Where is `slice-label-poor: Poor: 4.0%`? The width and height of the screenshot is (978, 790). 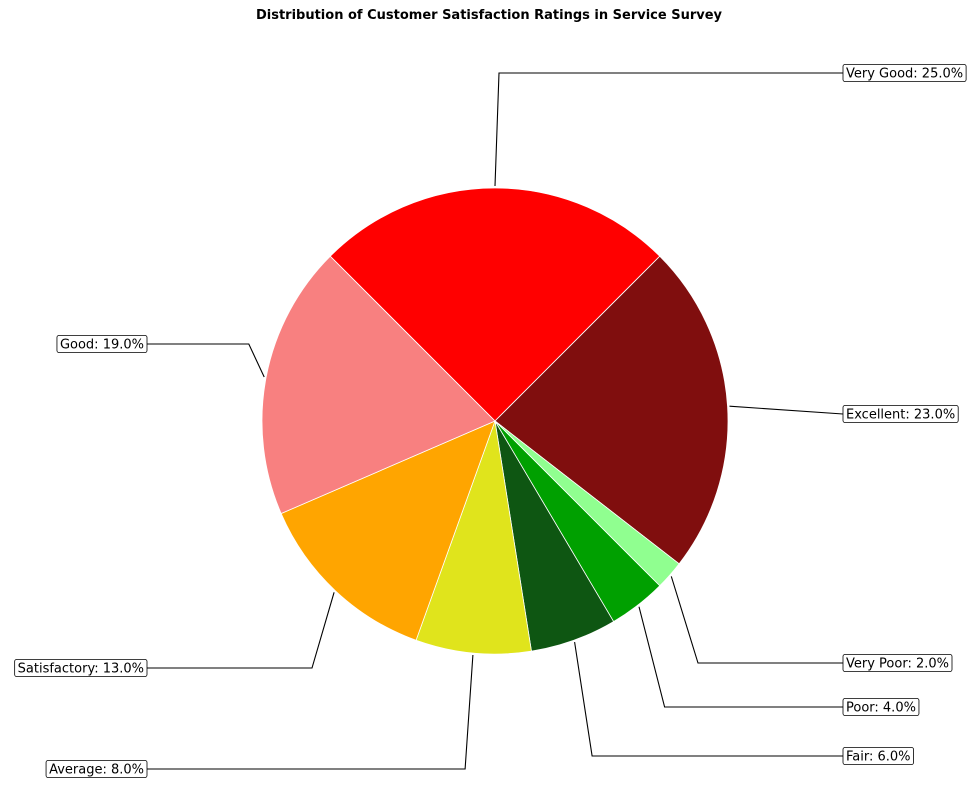 slice-label-poor: Poor: 4.0% is located at coordinates (881, 708).